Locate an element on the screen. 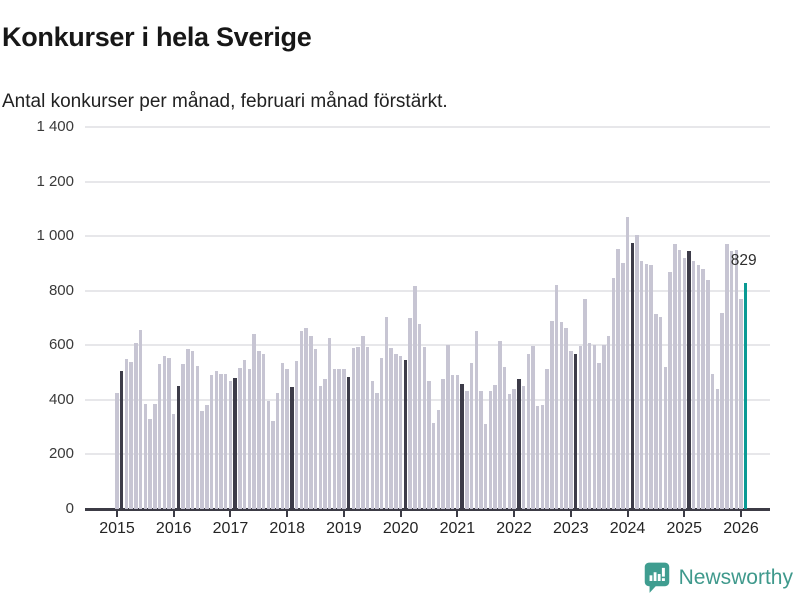 The width and height of the screenshot is (800, 600). x-axis-label: 2025 is located at coordinates (684, 528).